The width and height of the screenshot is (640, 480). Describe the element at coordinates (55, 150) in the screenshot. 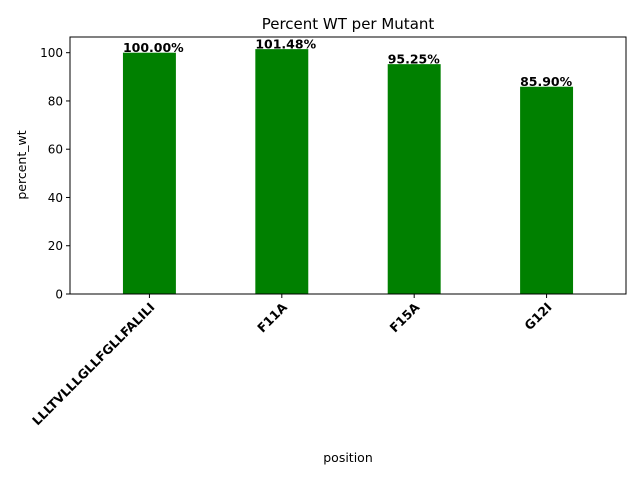

I see `y-tick-label: 60` at that location.